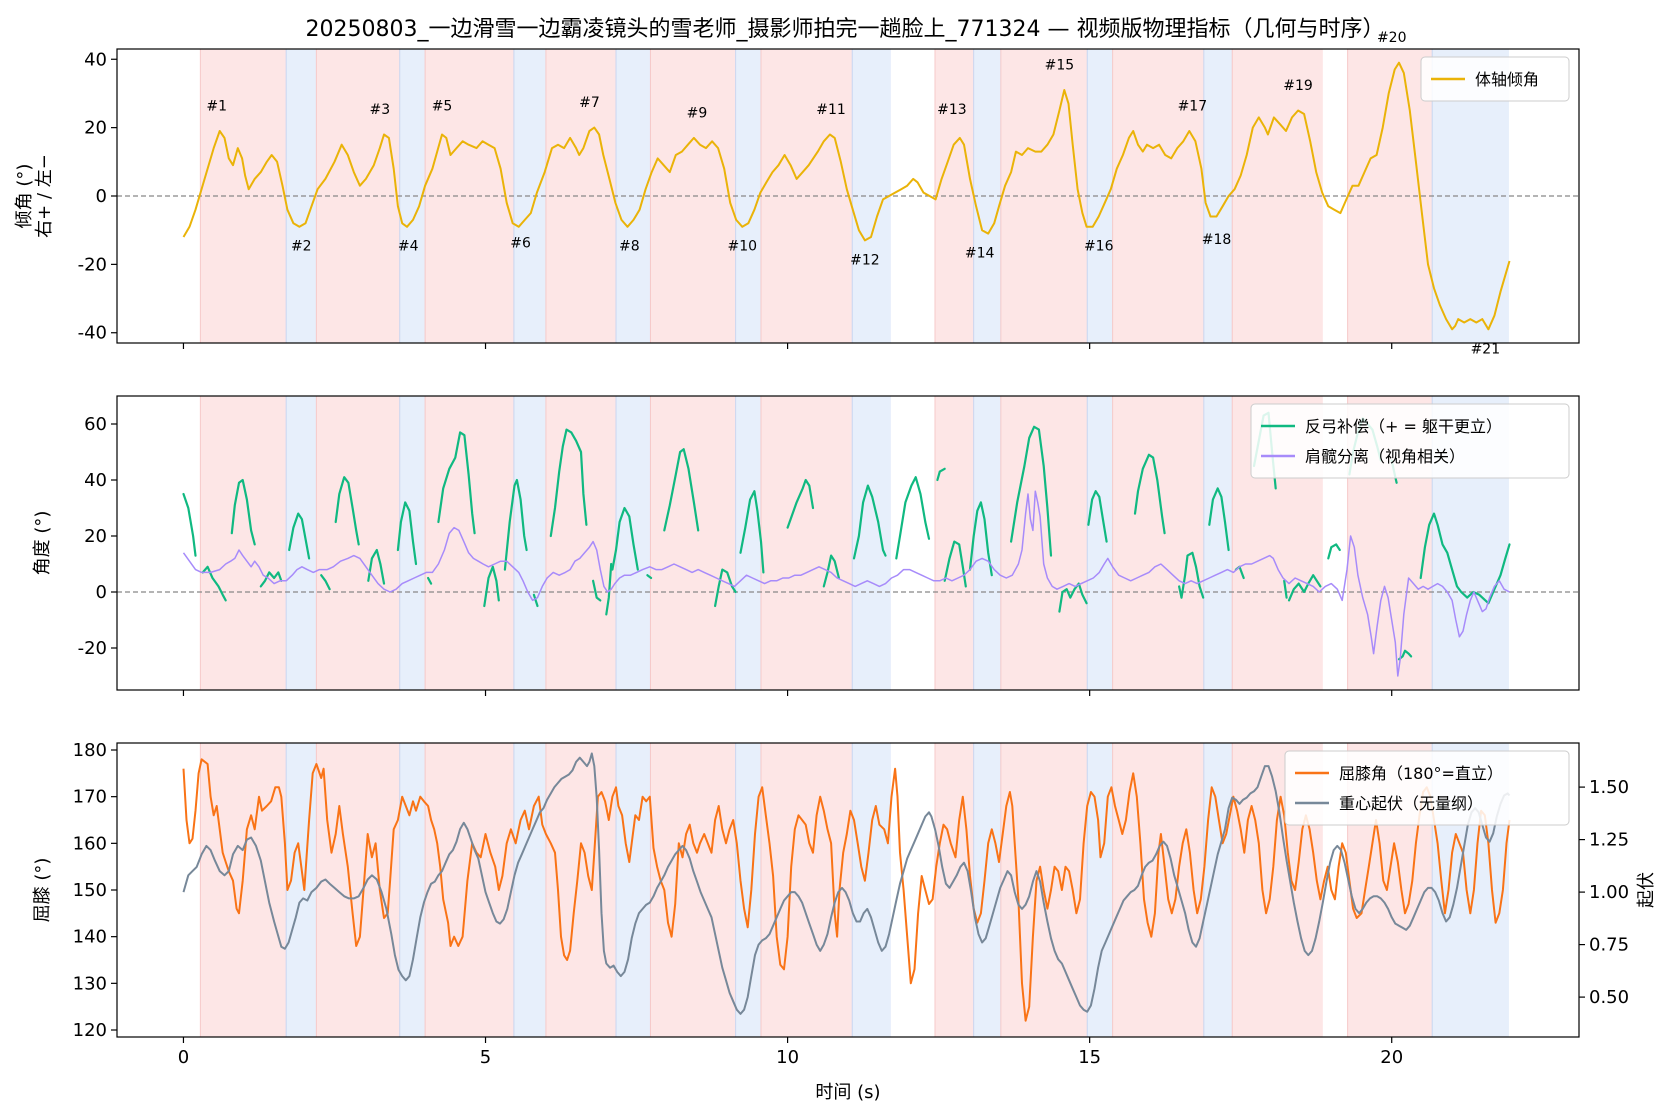 This screenshot has height=1114, width=1670. Describe the element at coordinates (1609, 945) in the screenshot. I see `y2-tick-label: 0.75` at that location.